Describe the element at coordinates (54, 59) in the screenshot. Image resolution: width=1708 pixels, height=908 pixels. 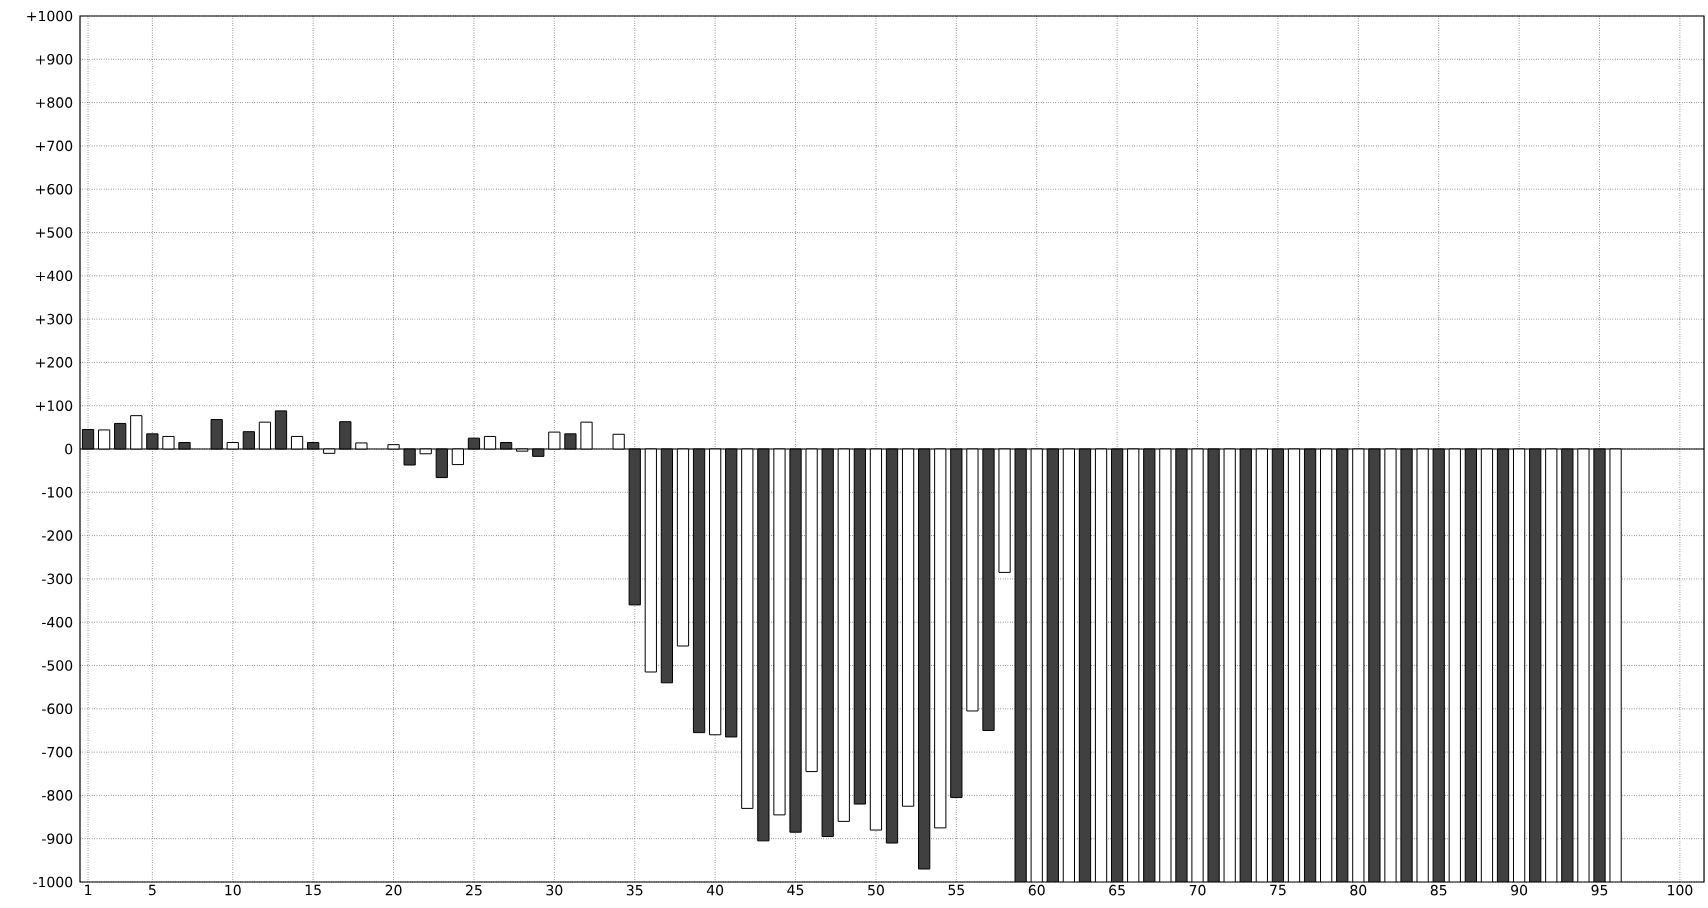
I see `y-tick-label: +900` at that location.